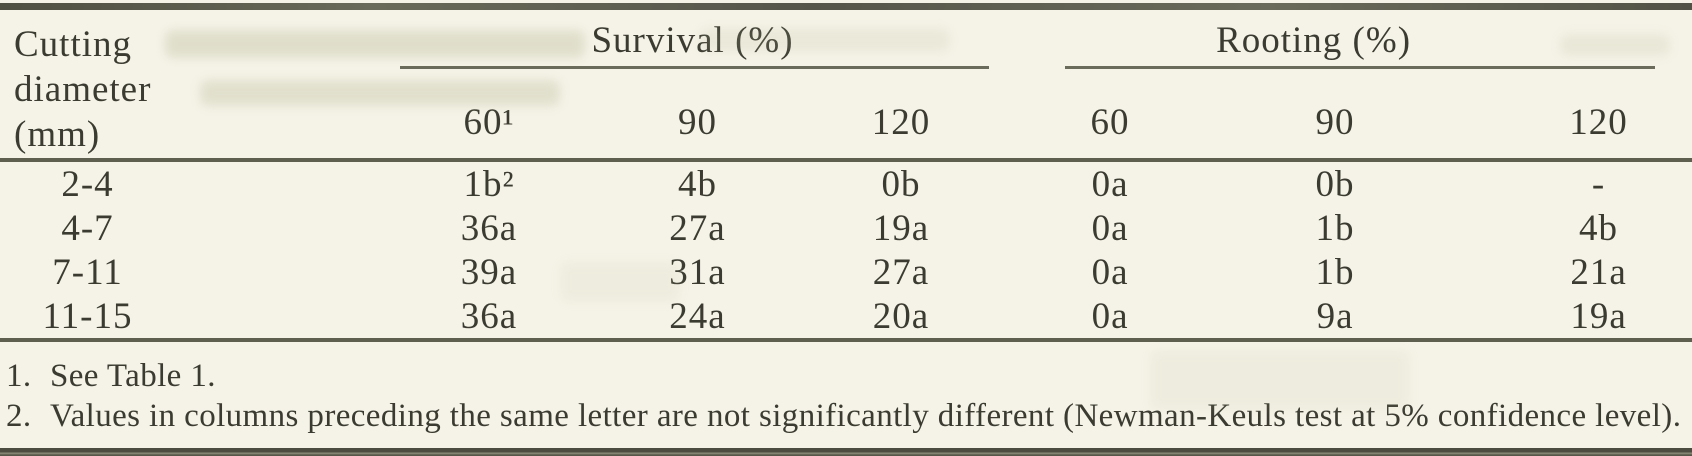 The image size is (1692, 456). I want to click on header-line-mm: (mm), so click(57, 134).